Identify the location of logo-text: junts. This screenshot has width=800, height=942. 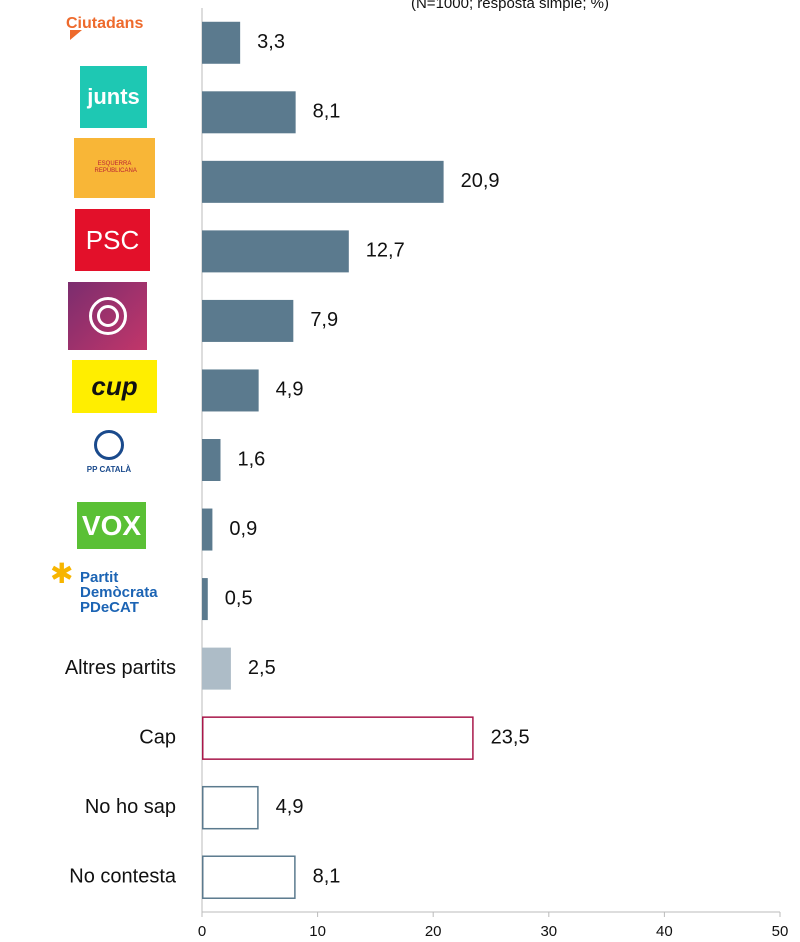
(113, 96).